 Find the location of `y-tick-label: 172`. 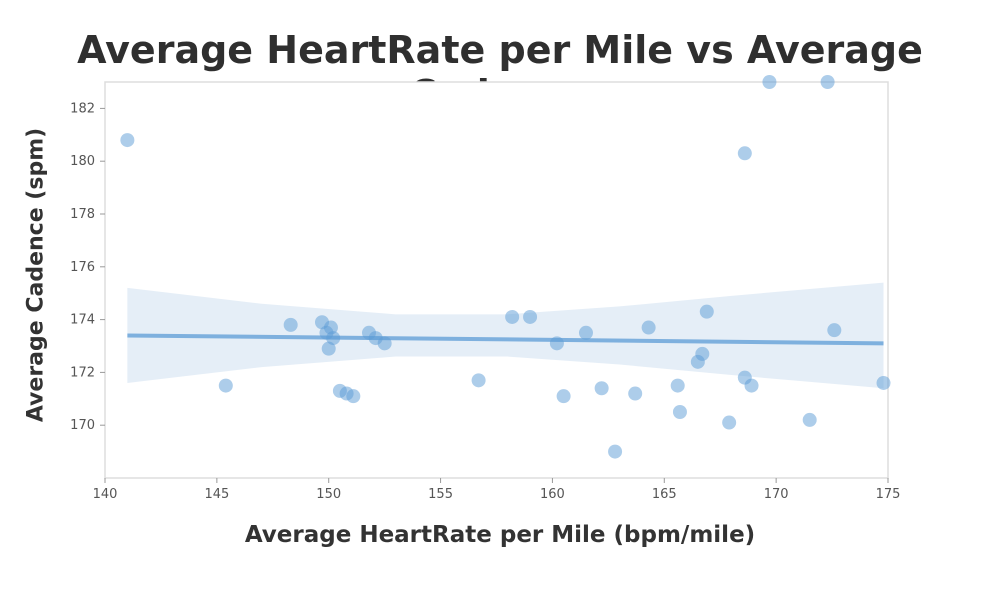

y-tick-label: 172 is located at coordinates (82, 372).